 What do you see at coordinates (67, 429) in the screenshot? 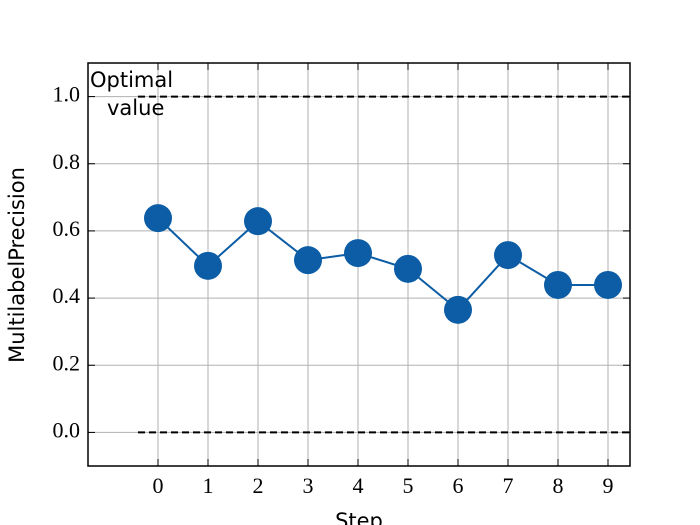
I see `y-tick-label: 0.0` at bounding box center [67, 429].